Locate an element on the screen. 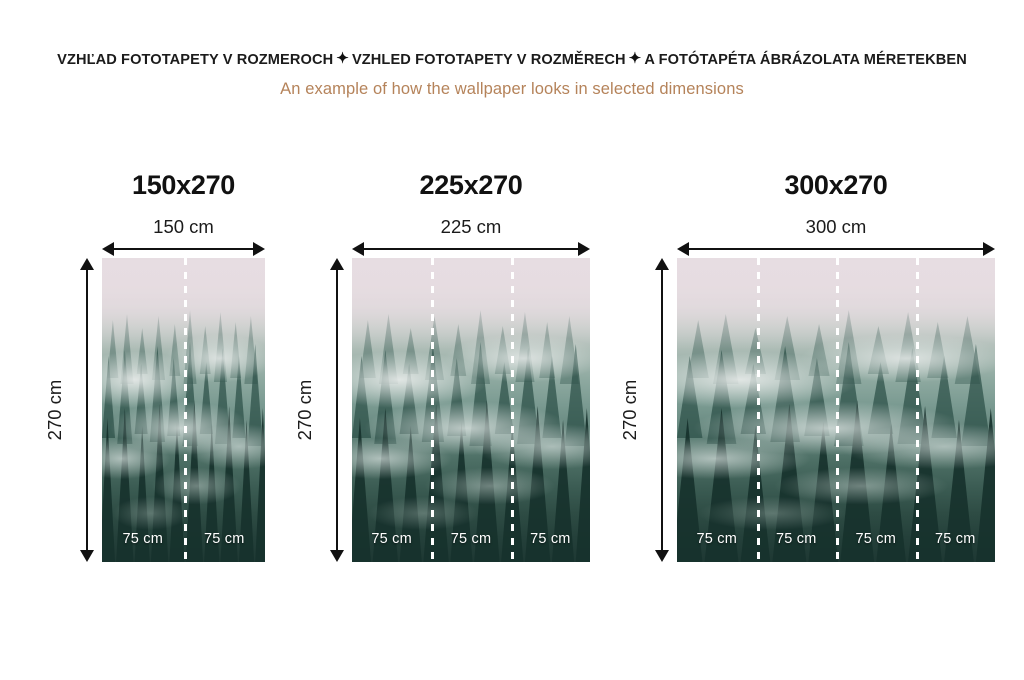  size-panel-150x270: 150x270 150 cm 270 cm is located at coordinates (152, 370).